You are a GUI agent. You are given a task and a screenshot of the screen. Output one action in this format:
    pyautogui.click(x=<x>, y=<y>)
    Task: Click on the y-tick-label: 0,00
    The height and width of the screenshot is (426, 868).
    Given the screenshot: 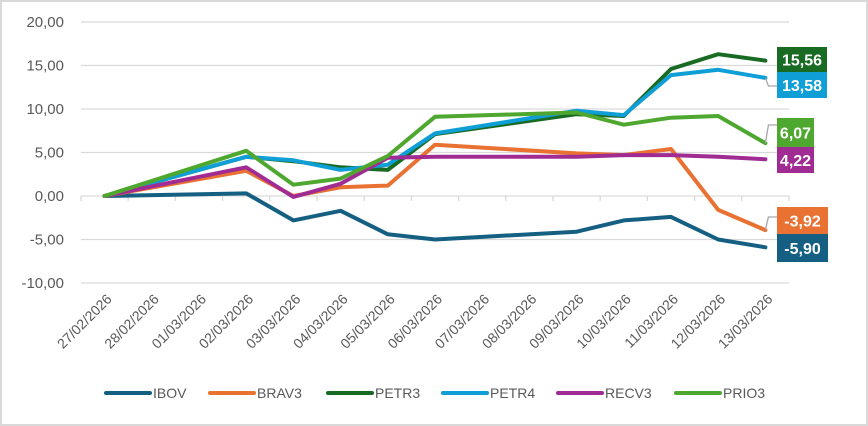 What is the action you would take?
    pyautogui.click(x=49, y=196)
    